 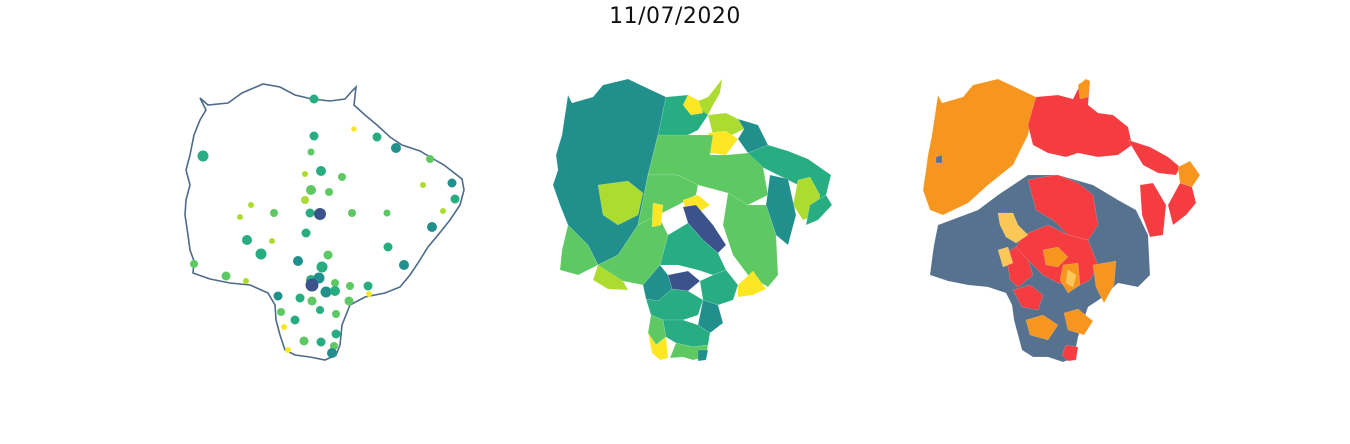 I want to click on figure-title: 11/07/2020, so click(x=675, y=16).